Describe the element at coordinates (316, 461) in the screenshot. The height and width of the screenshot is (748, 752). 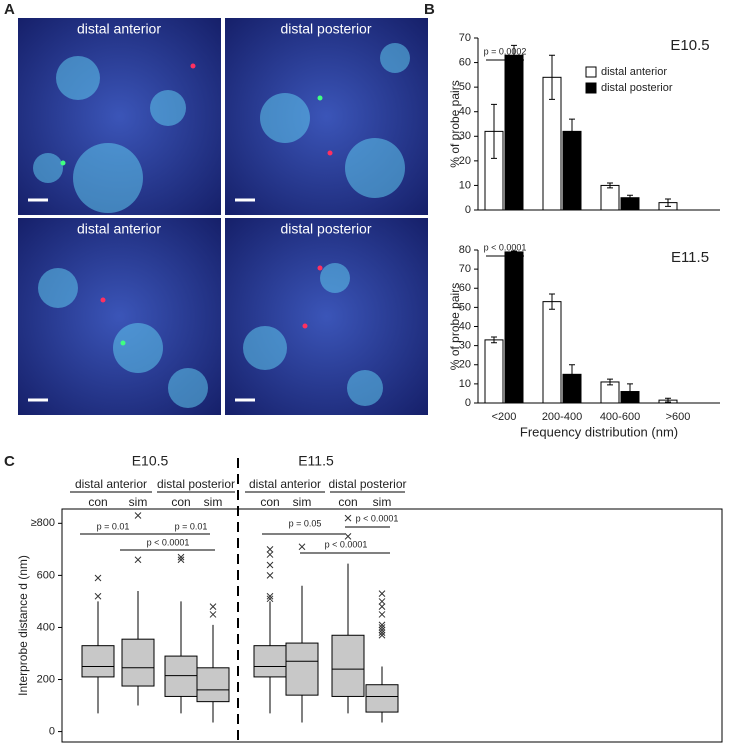
I see `group-label: E11.5` at that location.